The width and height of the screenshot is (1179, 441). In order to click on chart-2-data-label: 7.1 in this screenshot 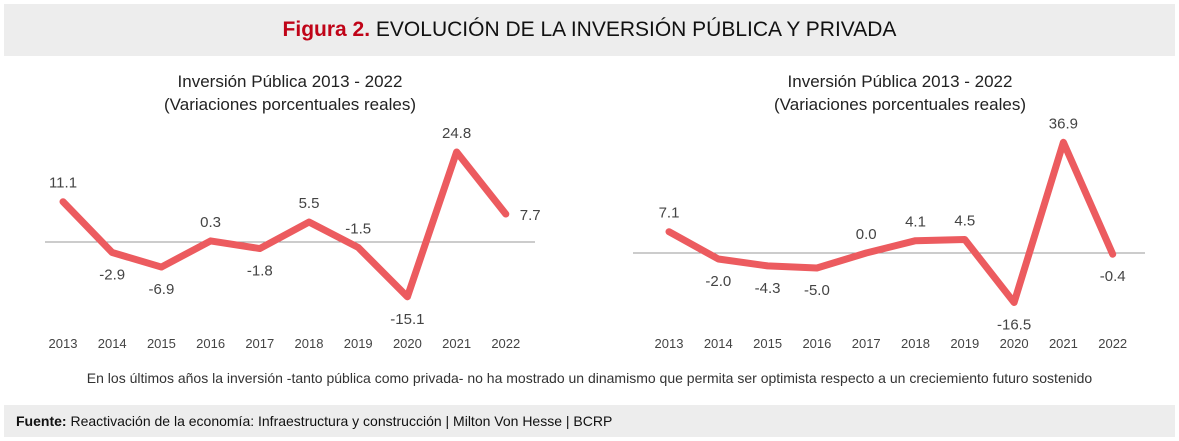, I will do `click(669, 213)`.